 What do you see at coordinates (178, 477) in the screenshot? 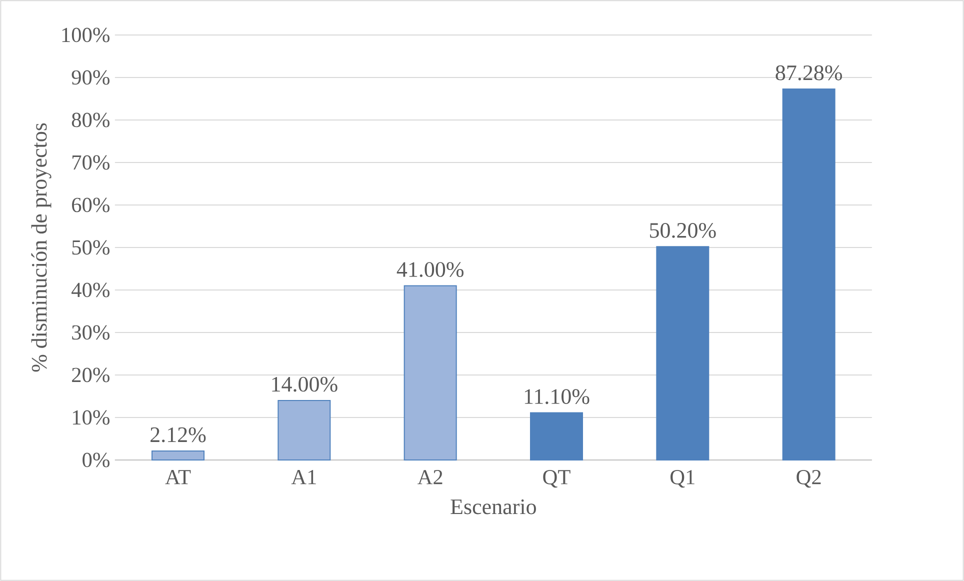
I see `x-tick-label: AT` at bounding box center [178, 477].